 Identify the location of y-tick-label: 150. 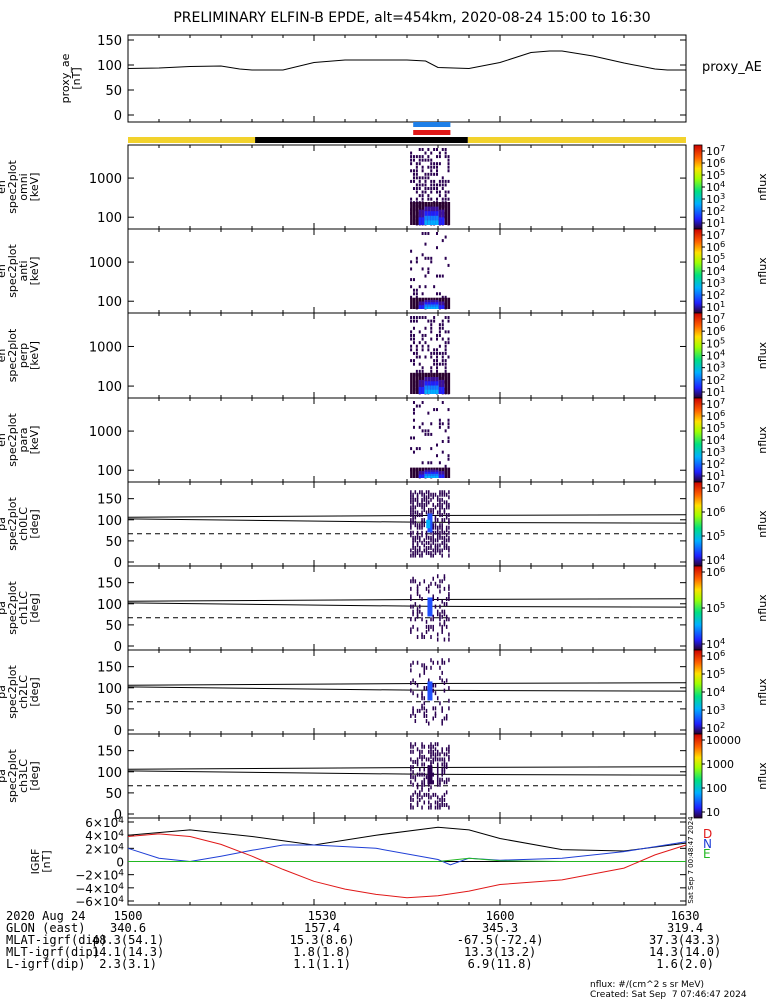
(109, 500).